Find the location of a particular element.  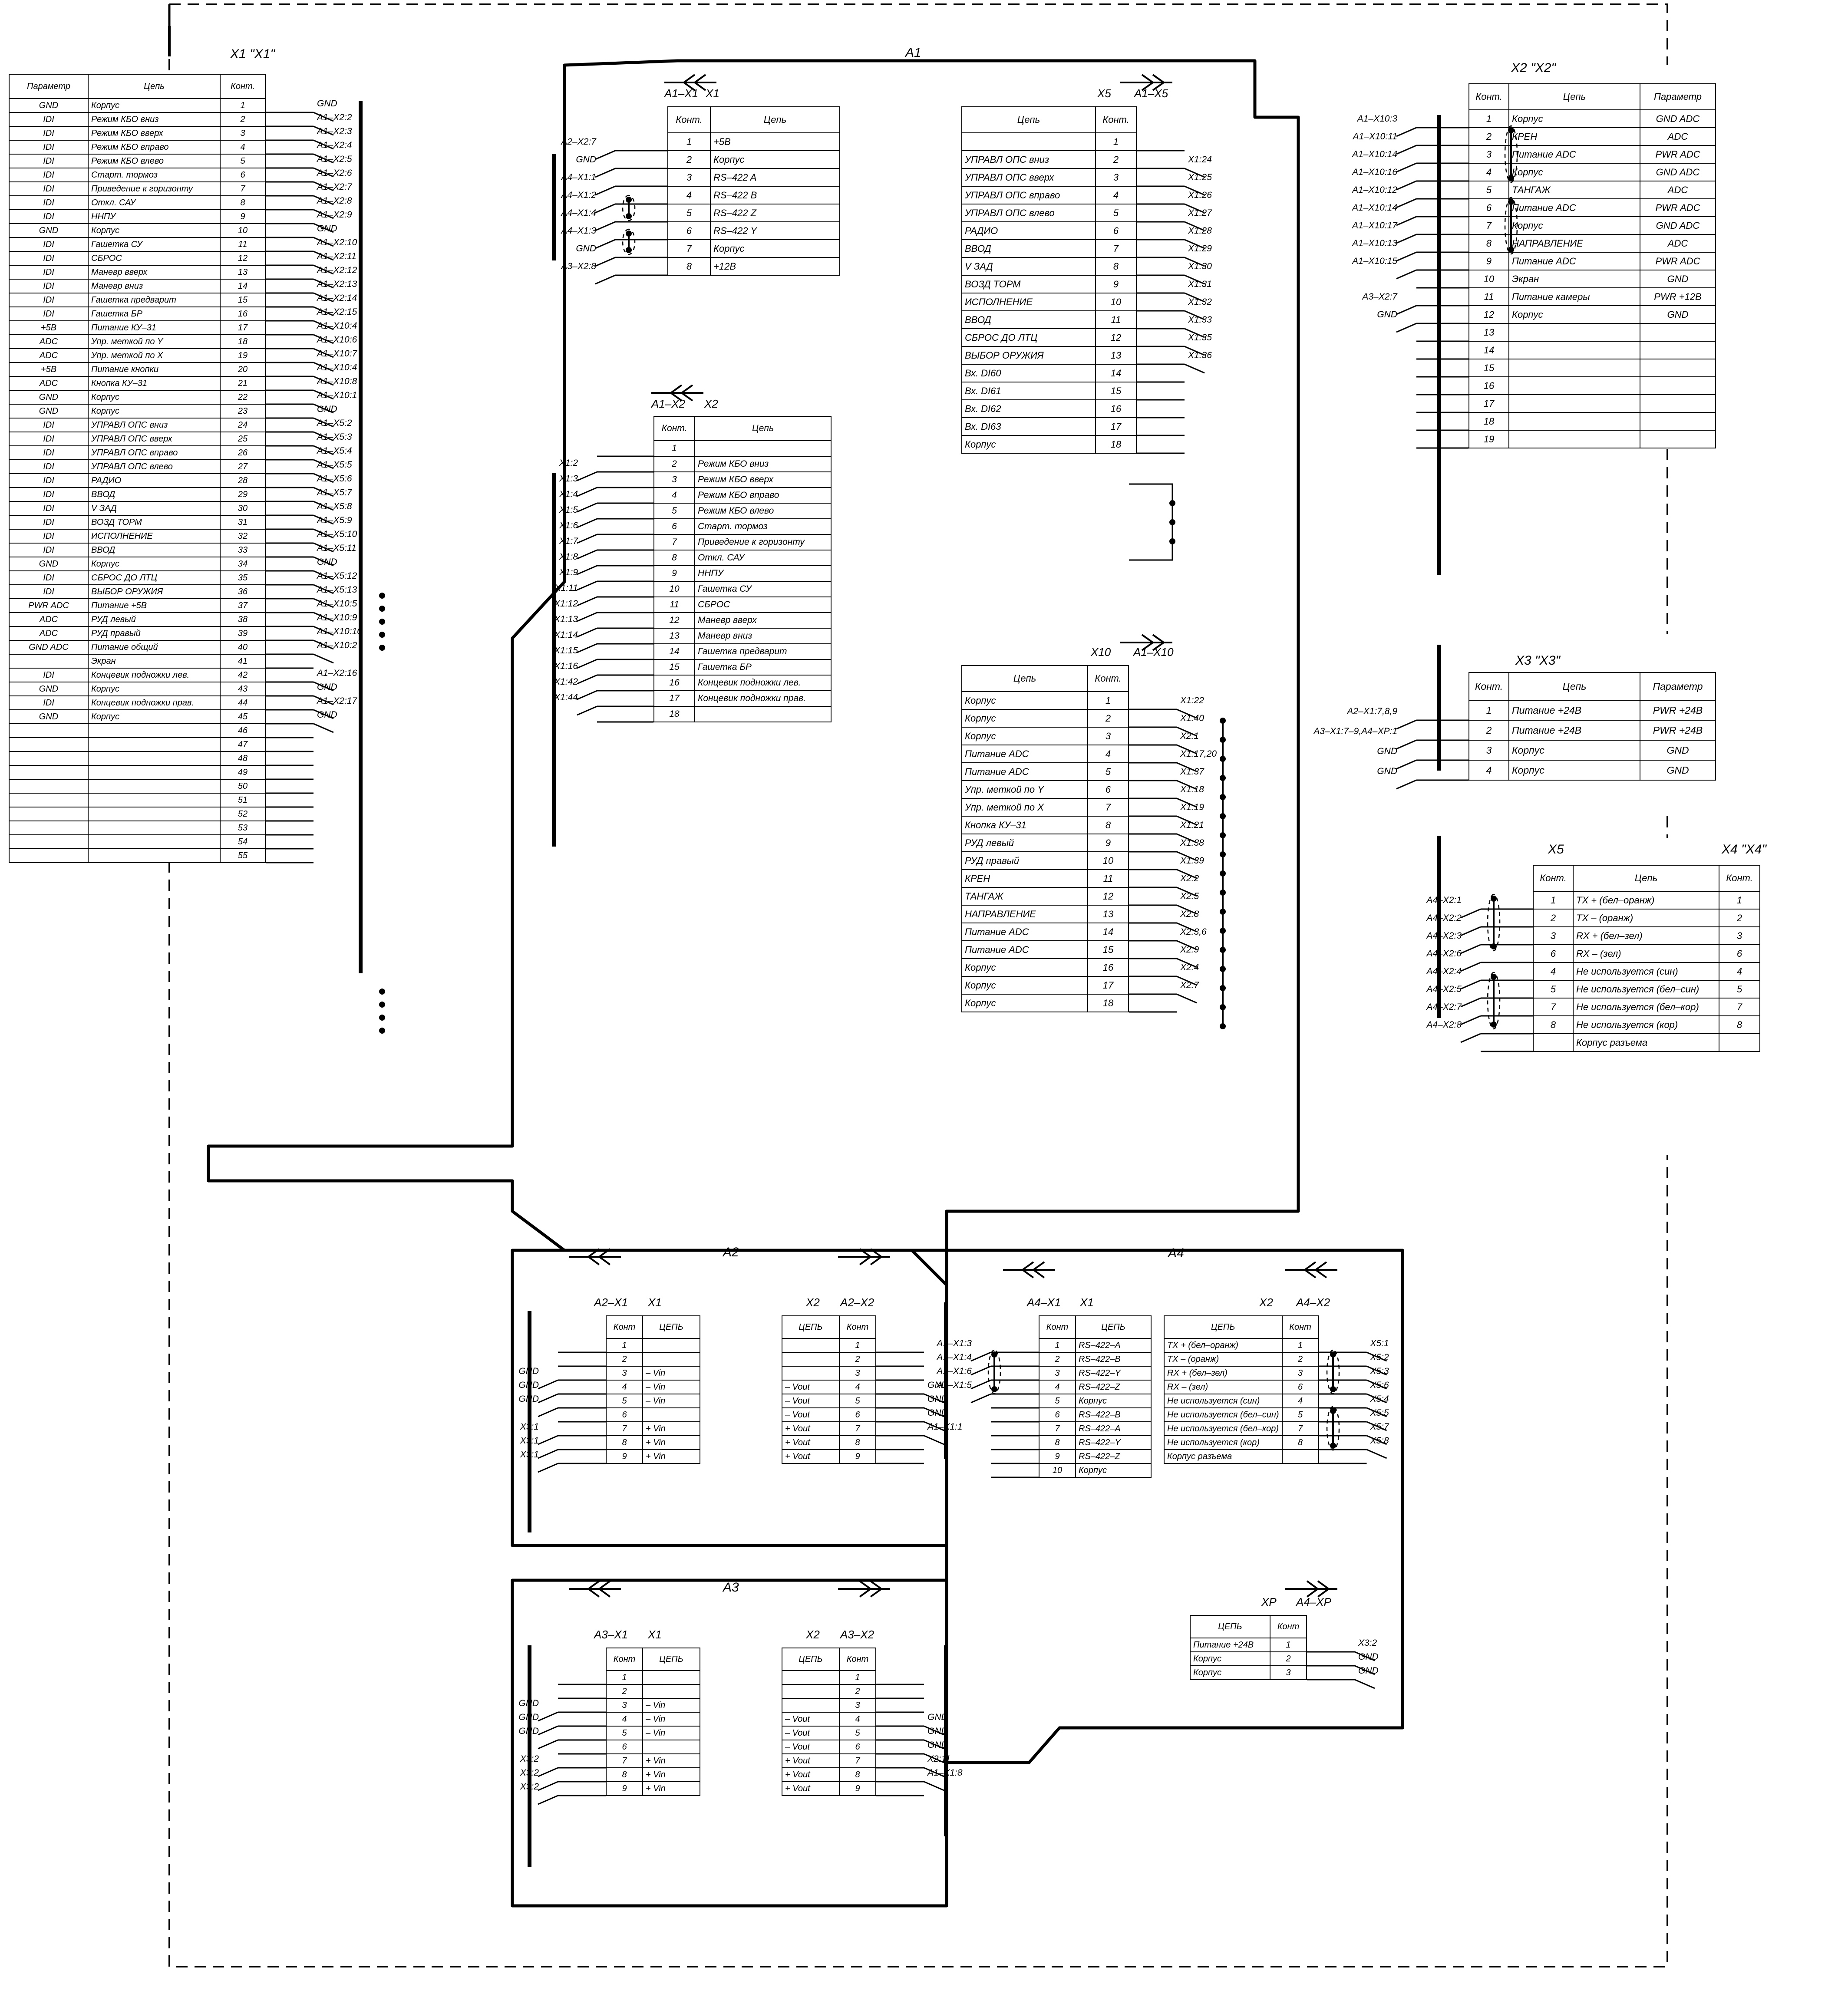

table-row: 6 Питание ADC PWR ADC is located at coordinates (1592, 207).